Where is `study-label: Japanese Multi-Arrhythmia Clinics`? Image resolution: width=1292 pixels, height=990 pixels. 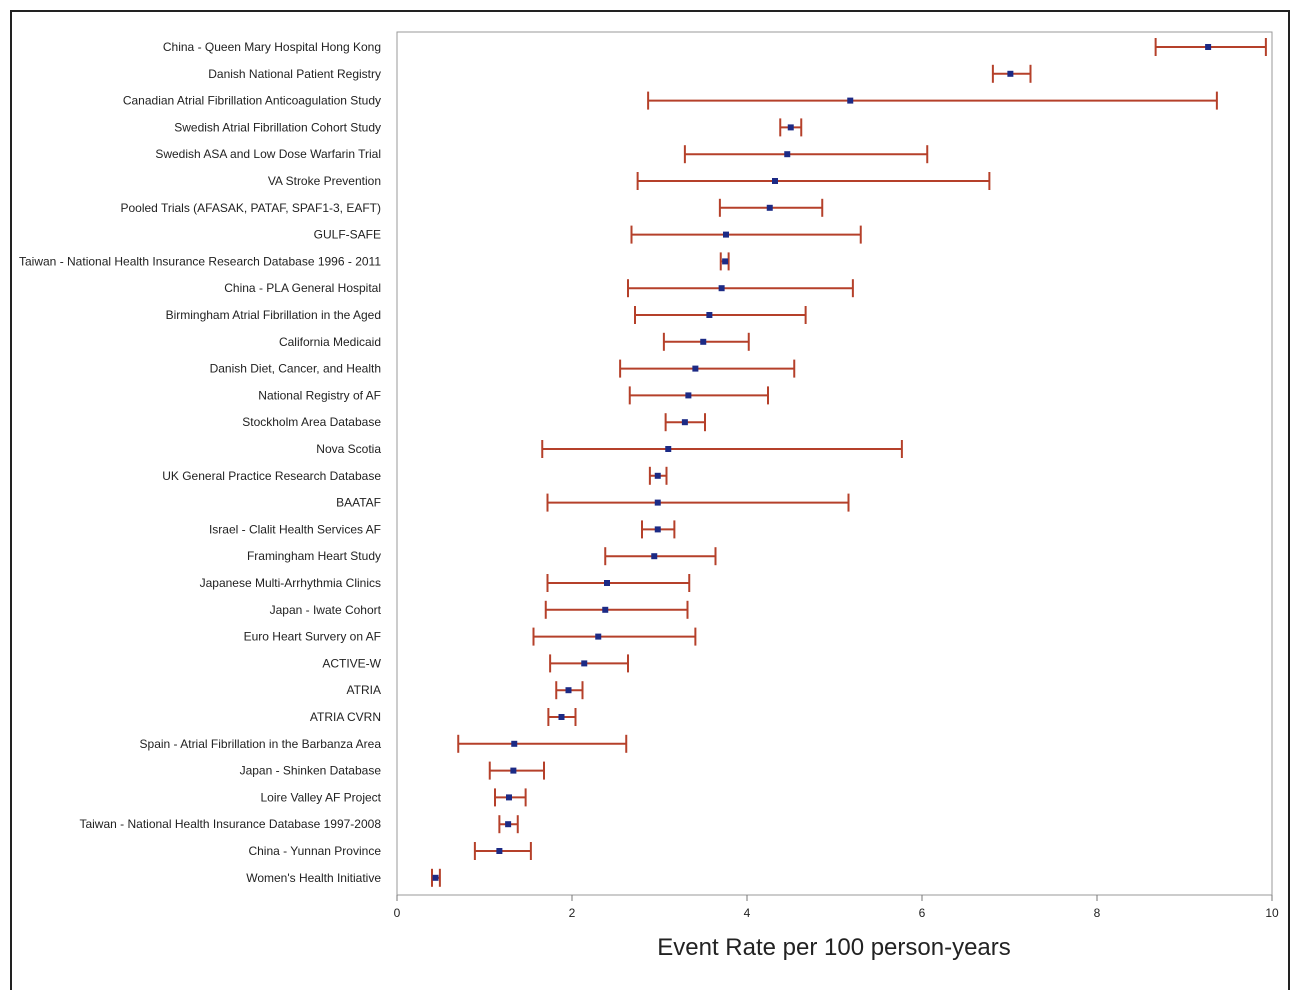
study-label: Japanese Multi-Arrhythmia Clinics is located at coordinates (290, 583).